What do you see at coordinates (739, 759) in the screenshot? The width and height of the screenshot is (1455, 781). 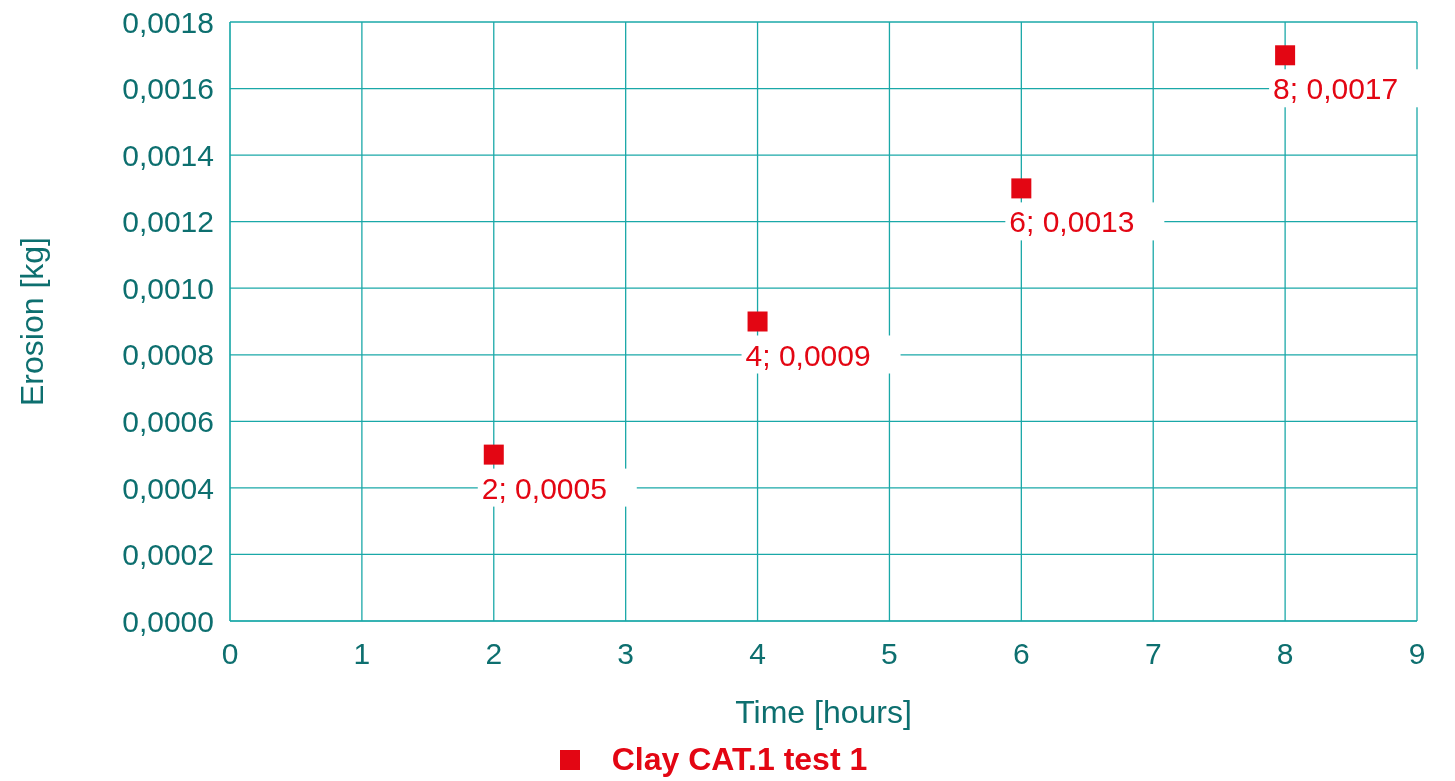 I see `legend-label: Clay CAT.1 test 1` at bounding box center [739, 759].